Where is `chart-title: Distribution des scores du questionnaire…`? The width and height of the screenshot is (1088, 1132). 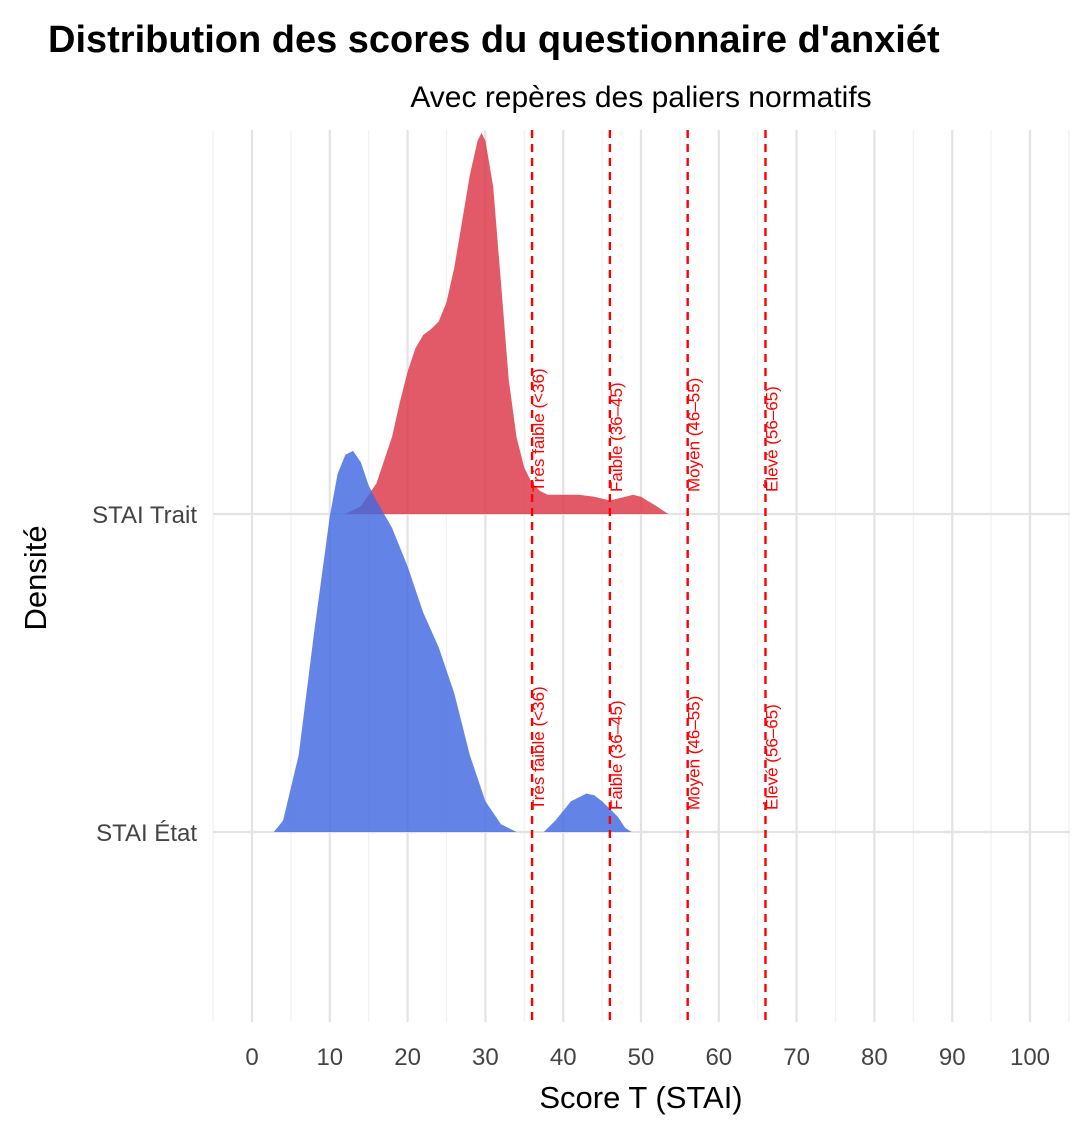 chart-title: Distribution des scores du questionnaire… is located at coordinates (494, 40).